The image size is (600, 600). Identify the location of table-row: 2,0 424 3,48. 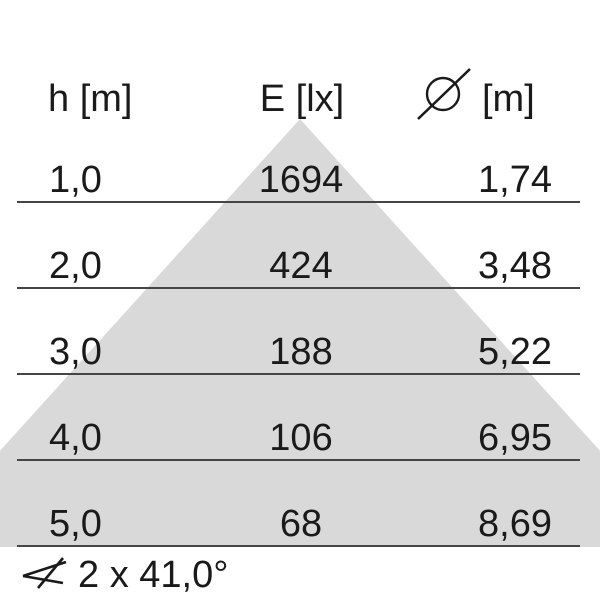
(298, 262).